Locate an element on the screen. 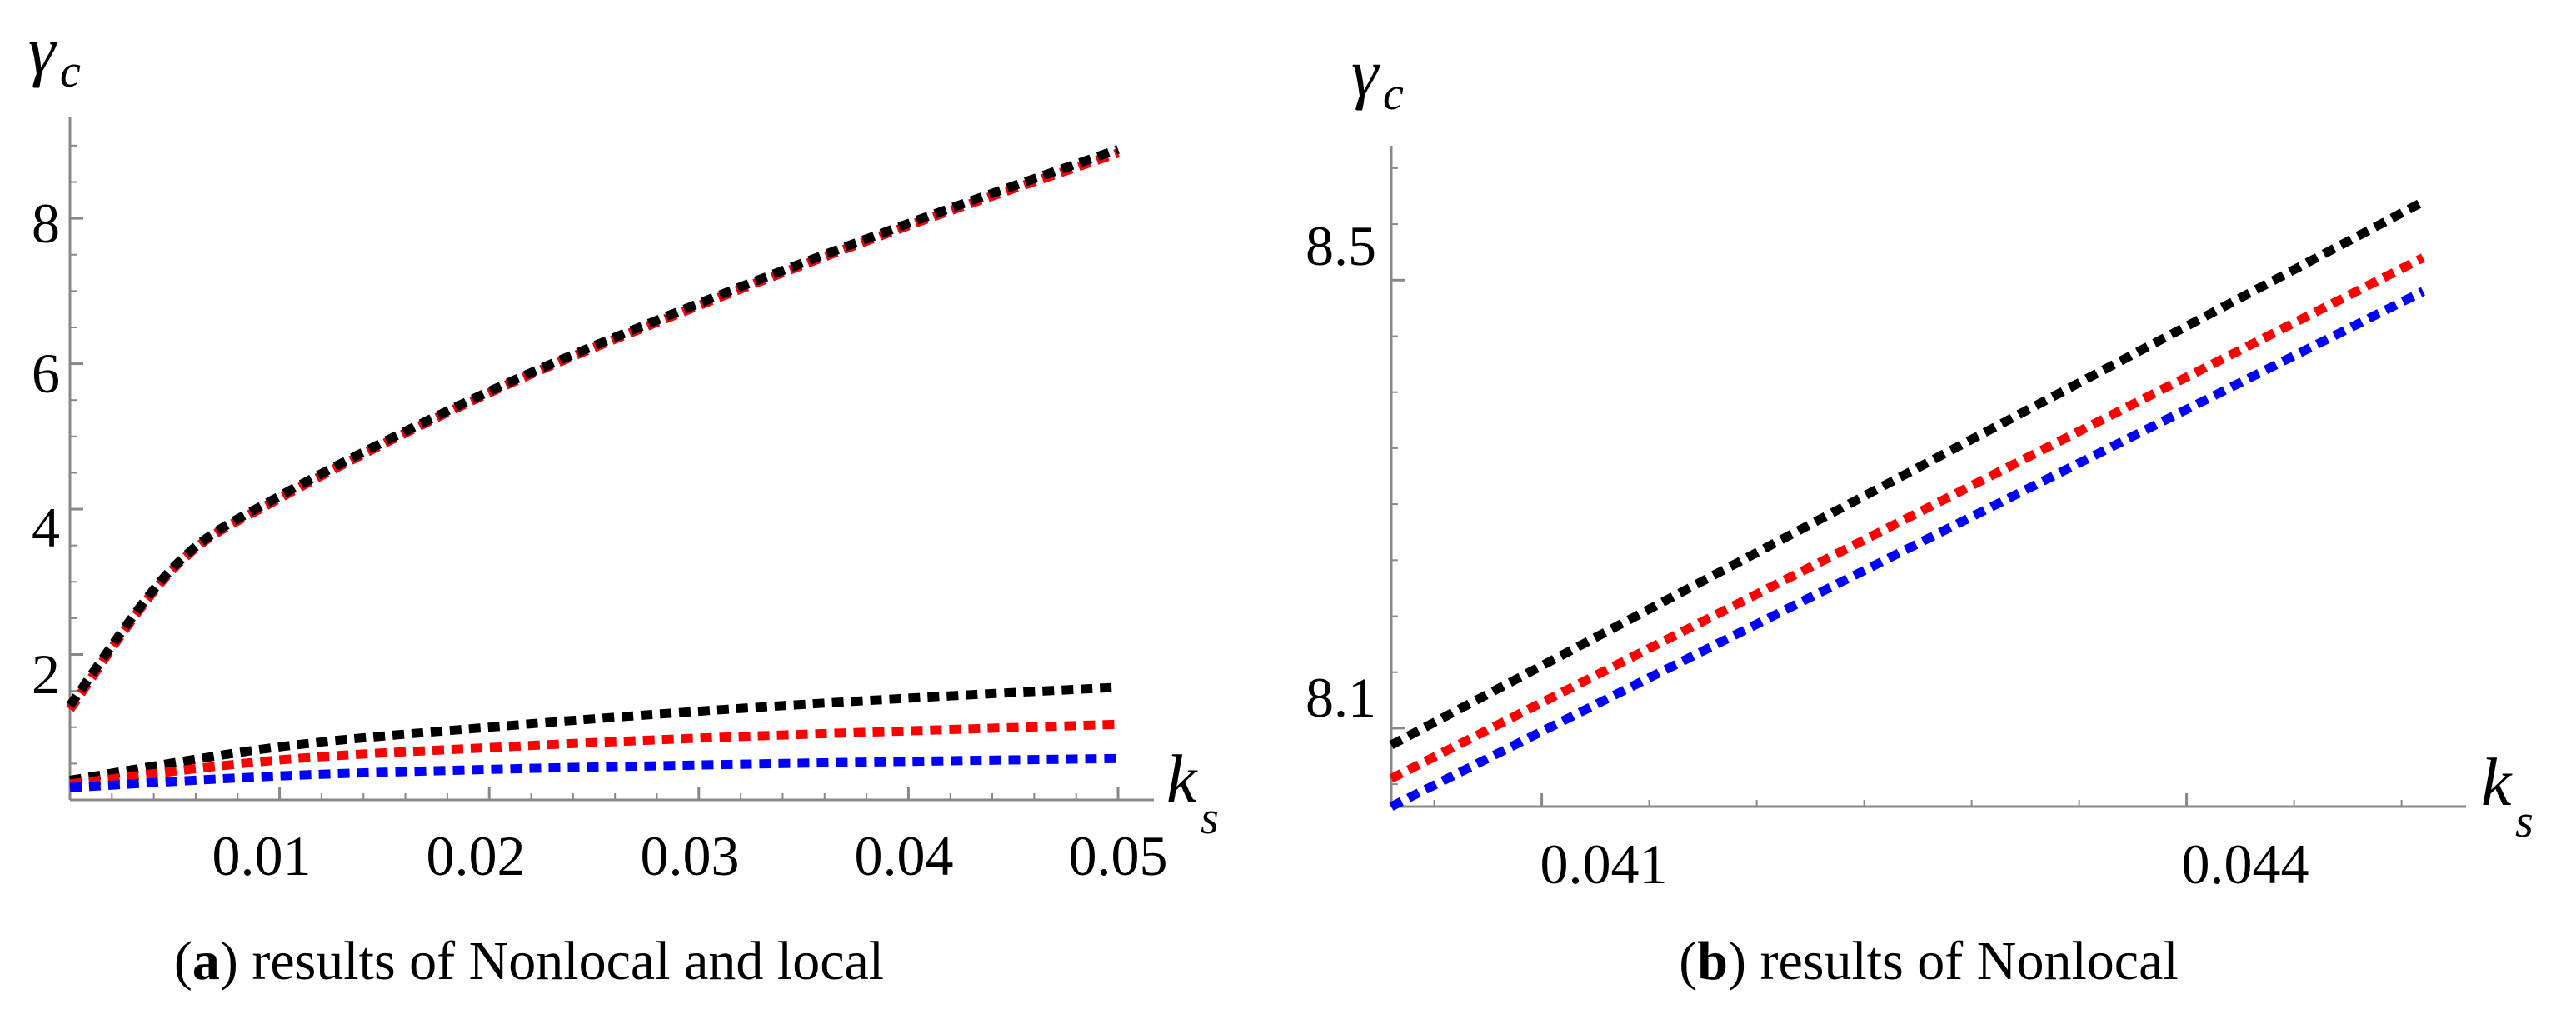 The width and height of the screenshot is (2576, 1009). panel-b-ylabel: γ c is located at coordinates (1377, 77).